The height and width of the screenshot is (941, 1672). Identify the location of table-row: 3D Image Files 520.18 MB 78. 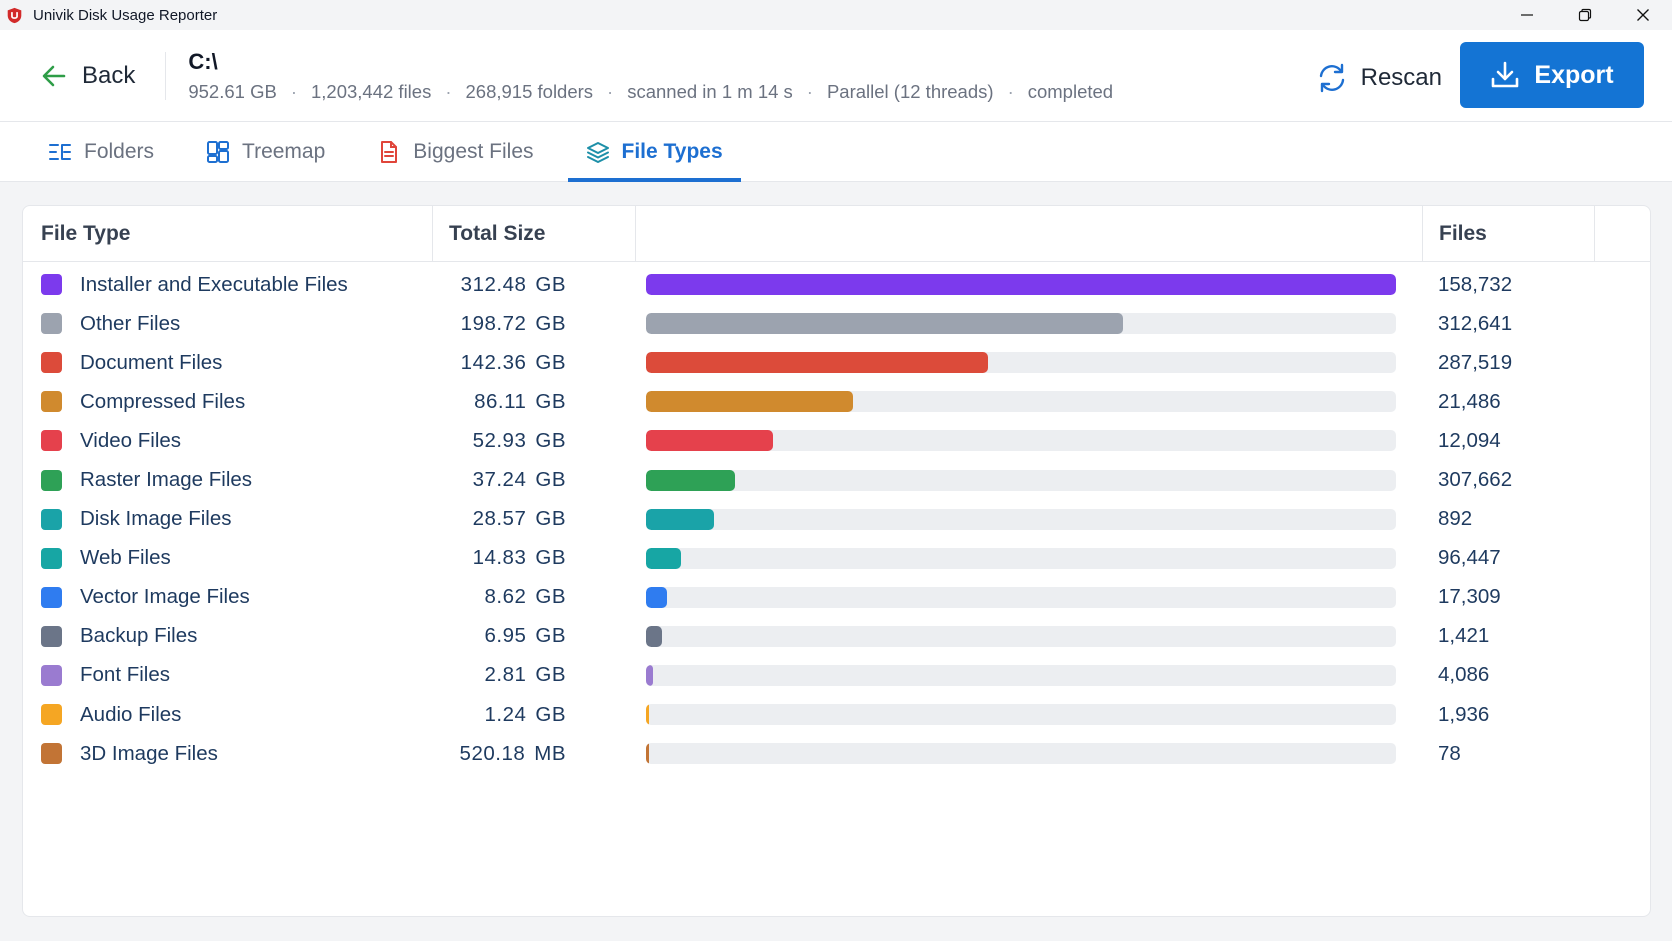
(836, 753).